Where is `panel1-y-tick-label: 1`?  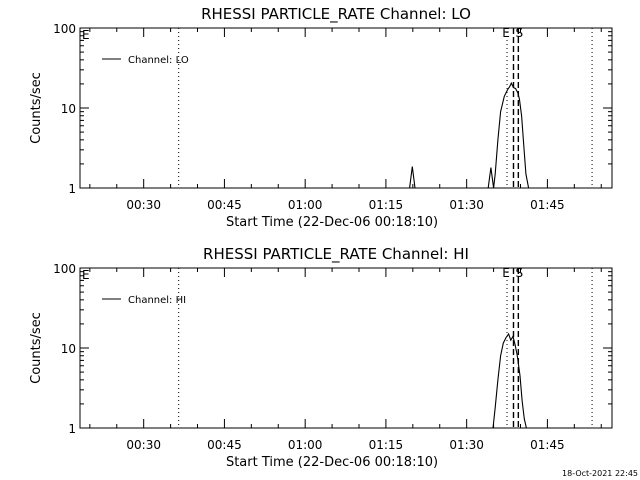
panel1-y-tick-label: 1 is located at coordinates (72, 189).